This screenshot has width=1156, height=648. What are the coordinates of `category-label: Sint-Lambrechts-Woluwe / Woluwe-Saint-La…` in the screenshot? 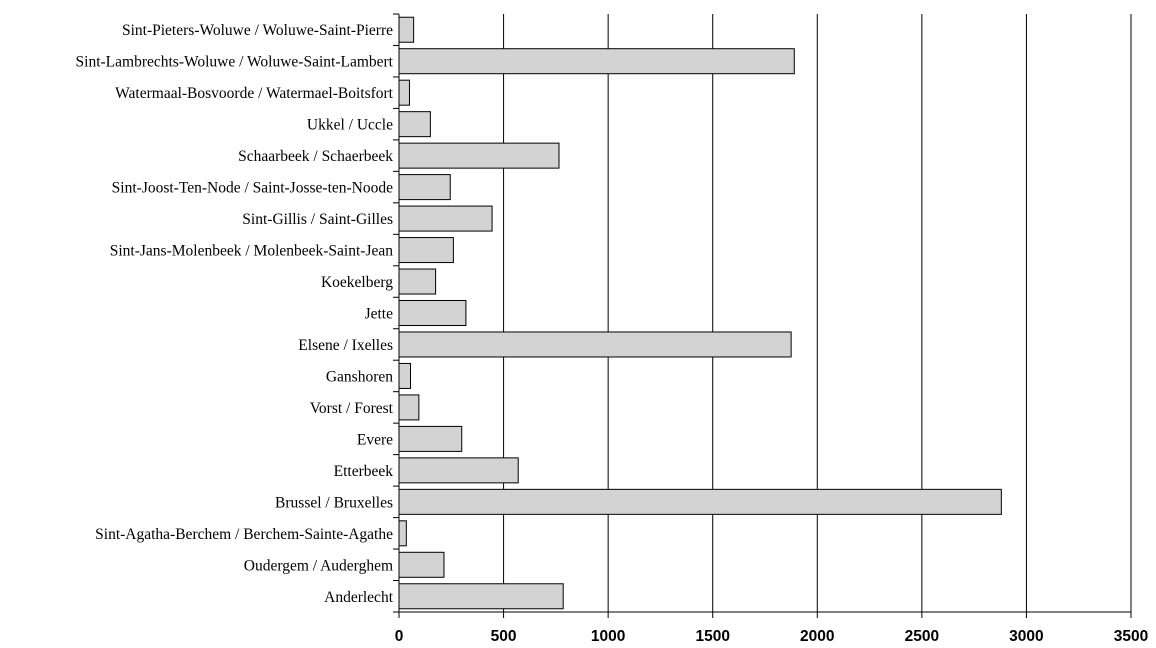 It's located at (235, 62).